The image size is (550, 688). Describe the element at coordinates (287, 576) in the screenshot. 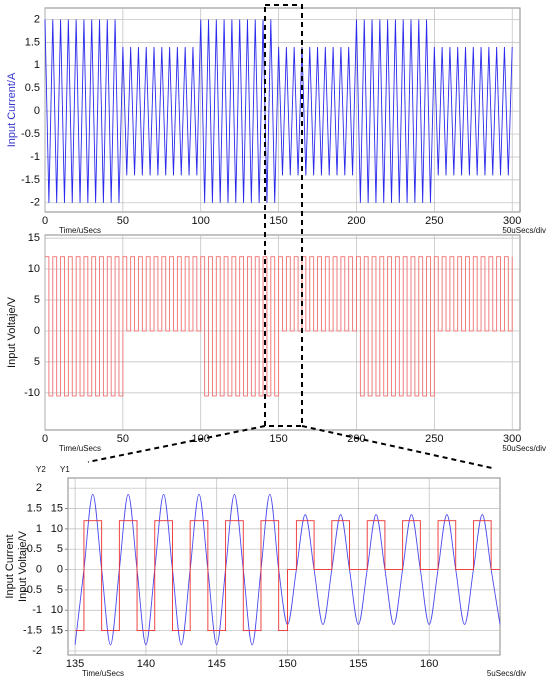

I see `step-line` at that location.